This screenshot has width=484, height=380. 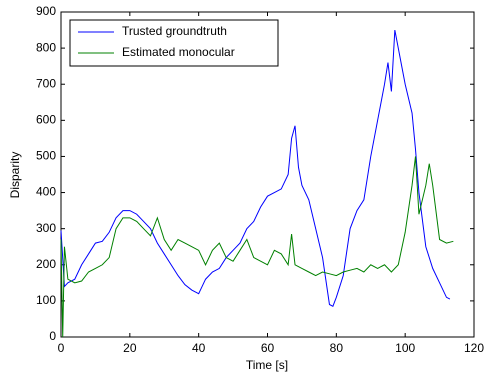 What do you see at coordinates (174, 31) in the screenshot?
I see `legend-label: Trusted groundtruth` at bounding box center [174, 31].